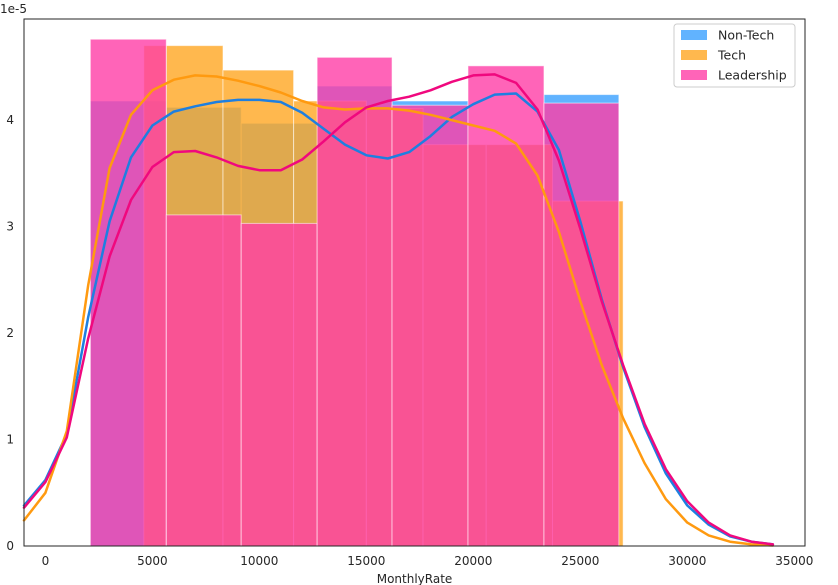 The width and height of the screenshot is (838, 585). Describe the element at coordinates (473, 561) in the screenshot. I see `x-tick-label-20000: 20000` at that location.